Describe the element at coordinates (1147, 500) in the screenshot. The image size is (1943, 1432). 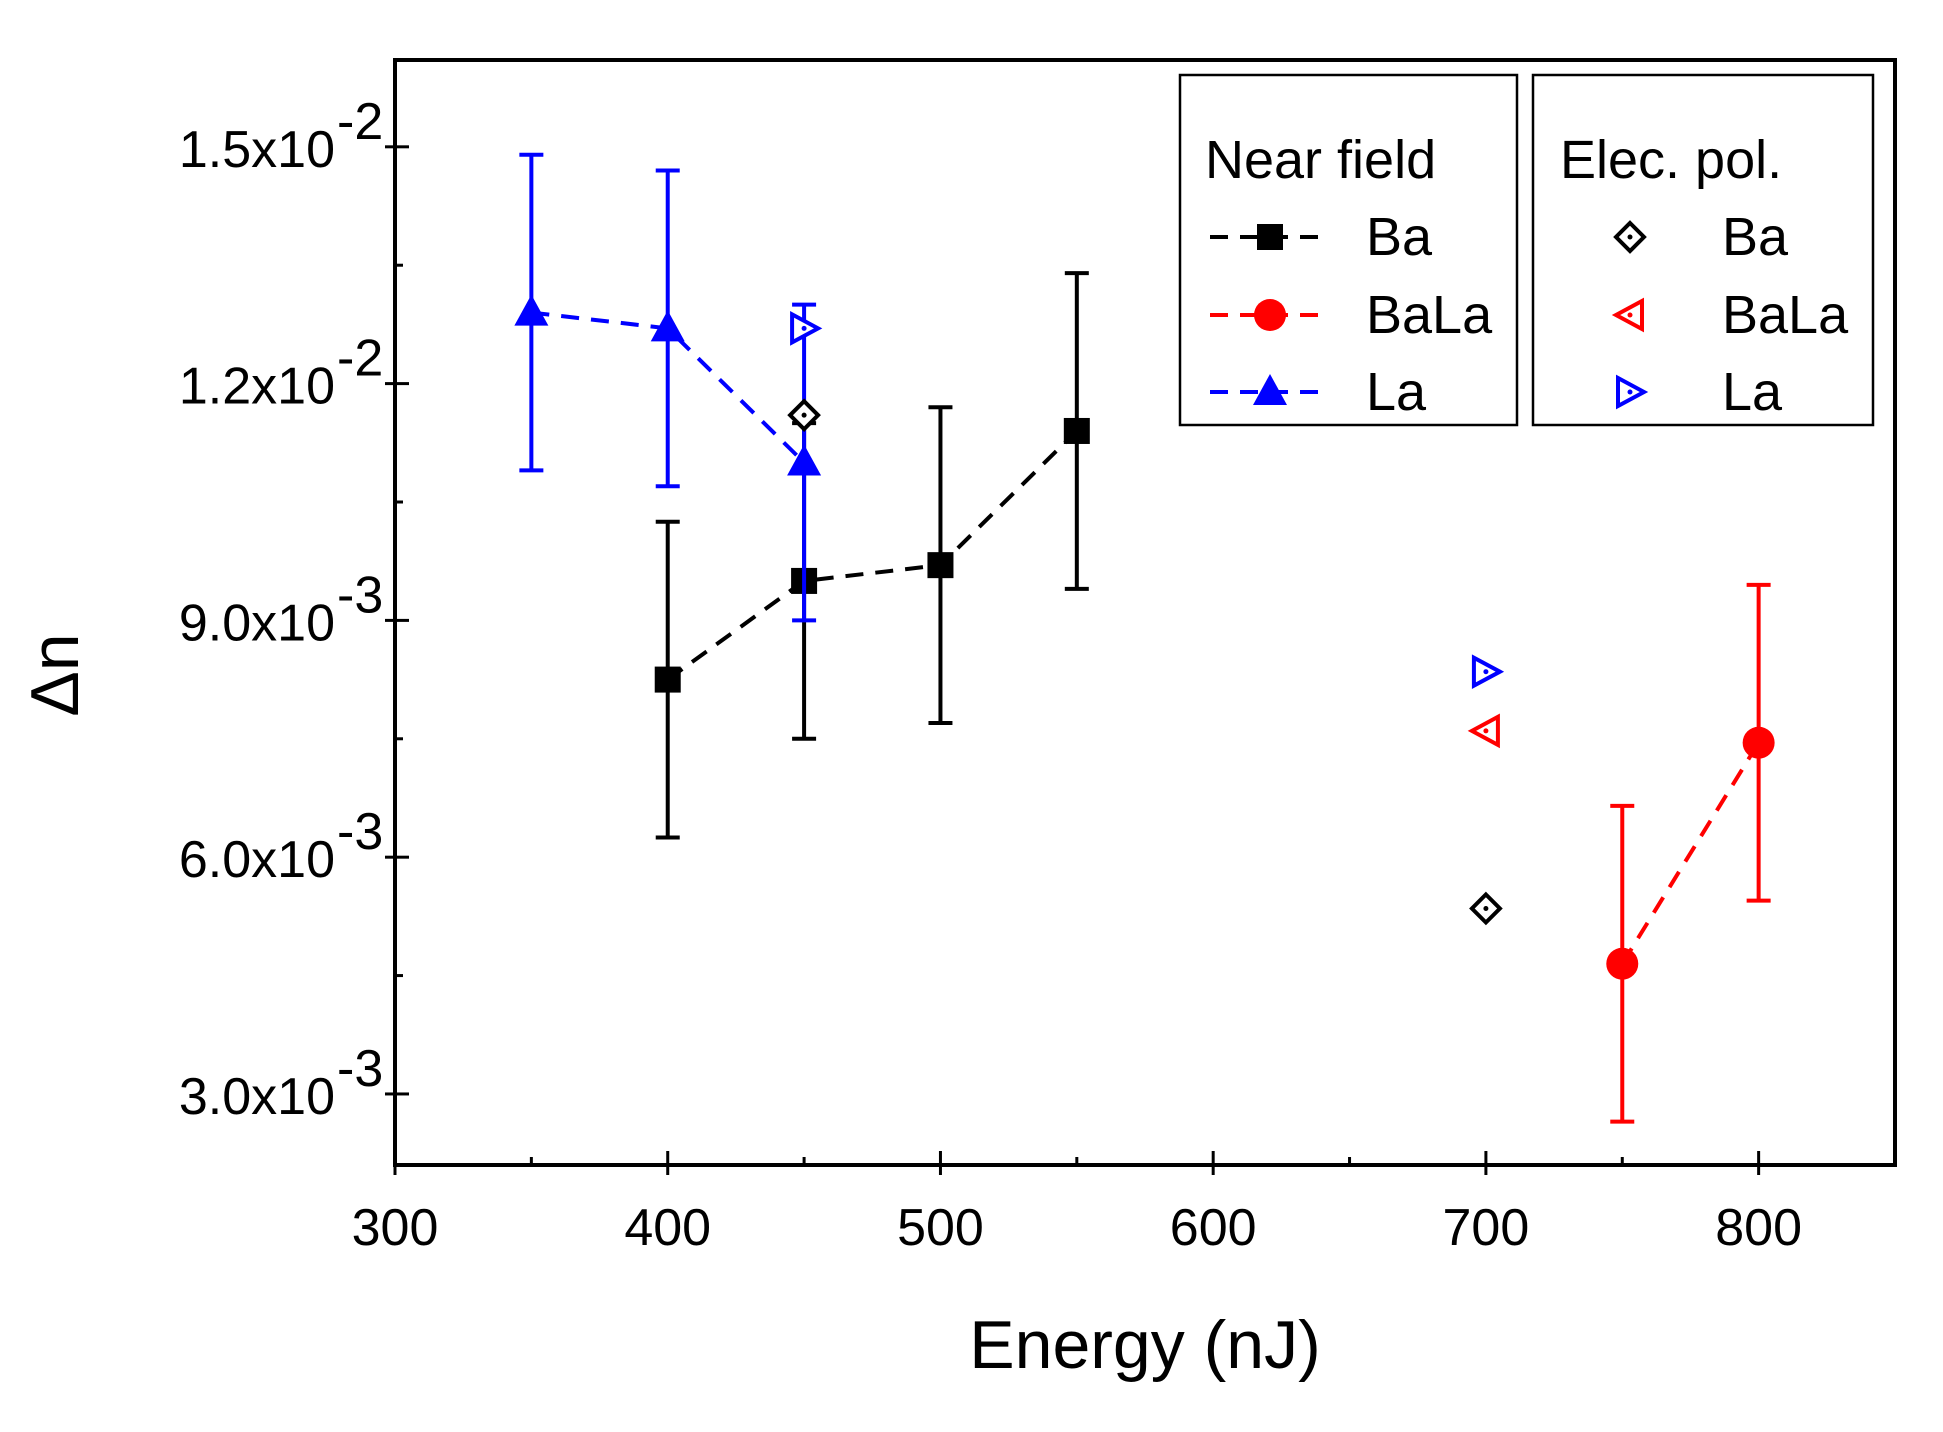
I see `series-elec-la` at that location.